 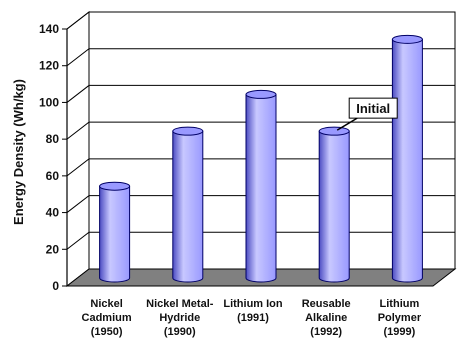 What do you see at coordinates (400, 318) in the screenshot?
I see `x-category-label: Lithium Polymer (1999)` at bounding box center [400, 318].